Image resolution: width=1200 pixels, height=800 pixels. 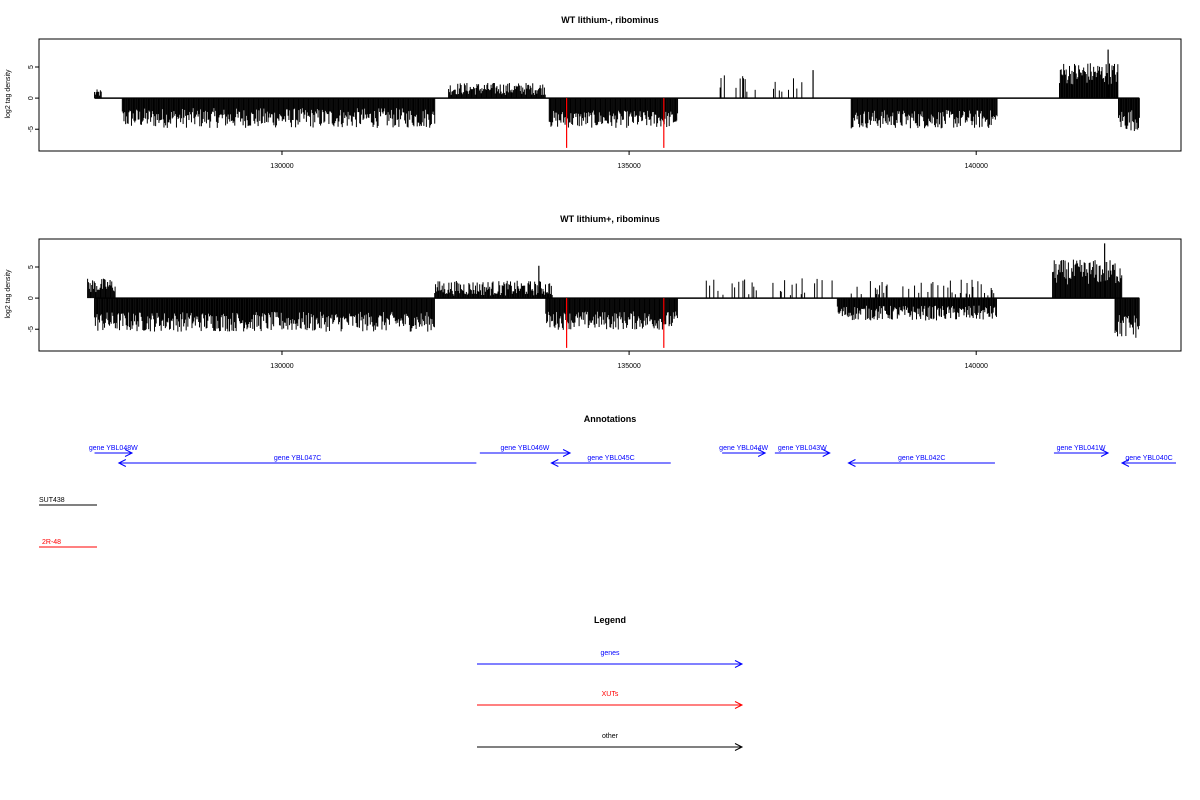 I want to click on annotations-title: Annotations, so click(x=610, y=419).